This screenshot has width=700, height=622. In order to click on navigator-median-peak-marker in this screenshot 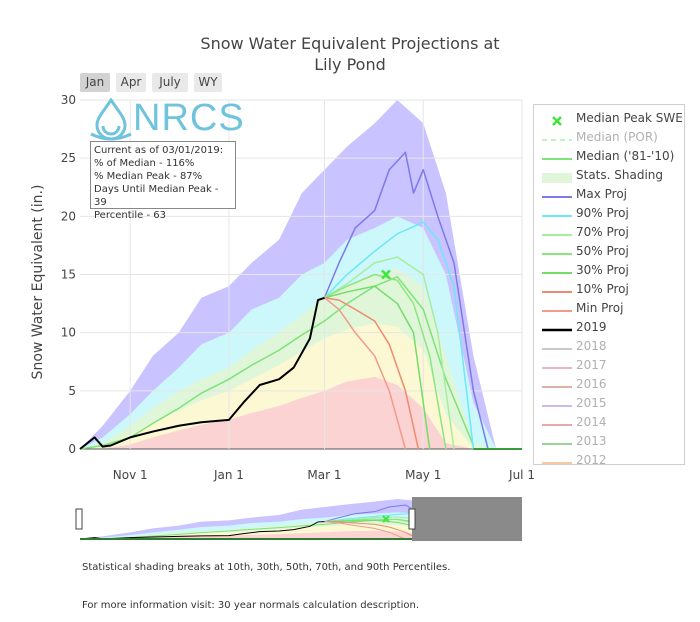, I will do `click(386, 519)`.